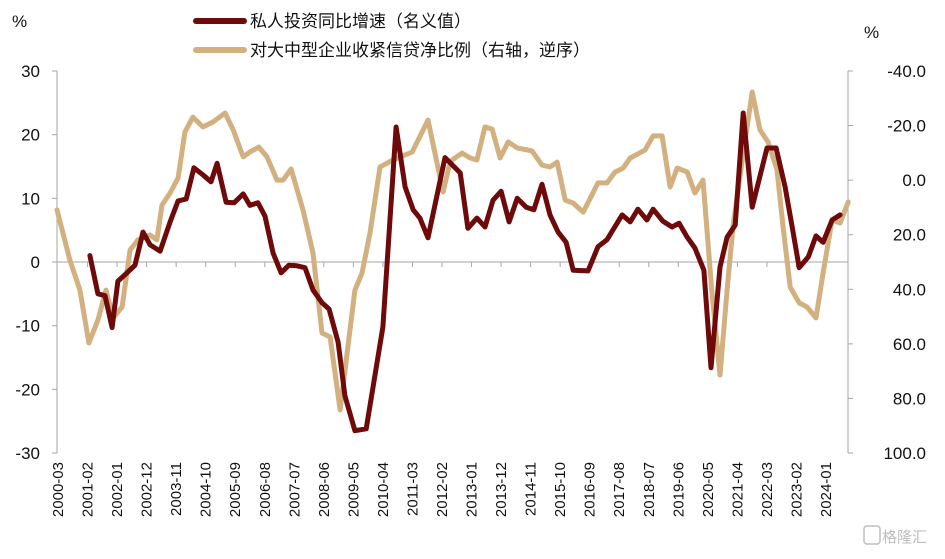 The image size is (945, 559). Describe the element at coordinates (27, 453) in the screenshot. I see `left-tick-label: -30` at that location.